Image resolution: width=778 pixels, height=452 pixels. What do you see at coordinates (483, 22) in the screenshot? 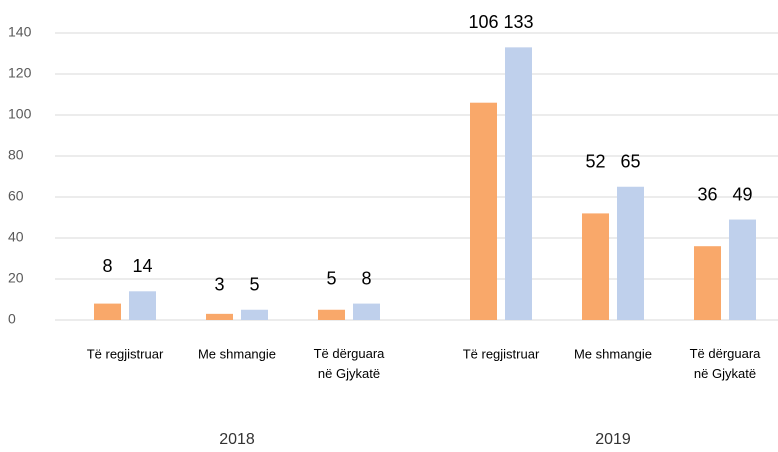
I see `data-label: 106` at bounding box center [483, 22].